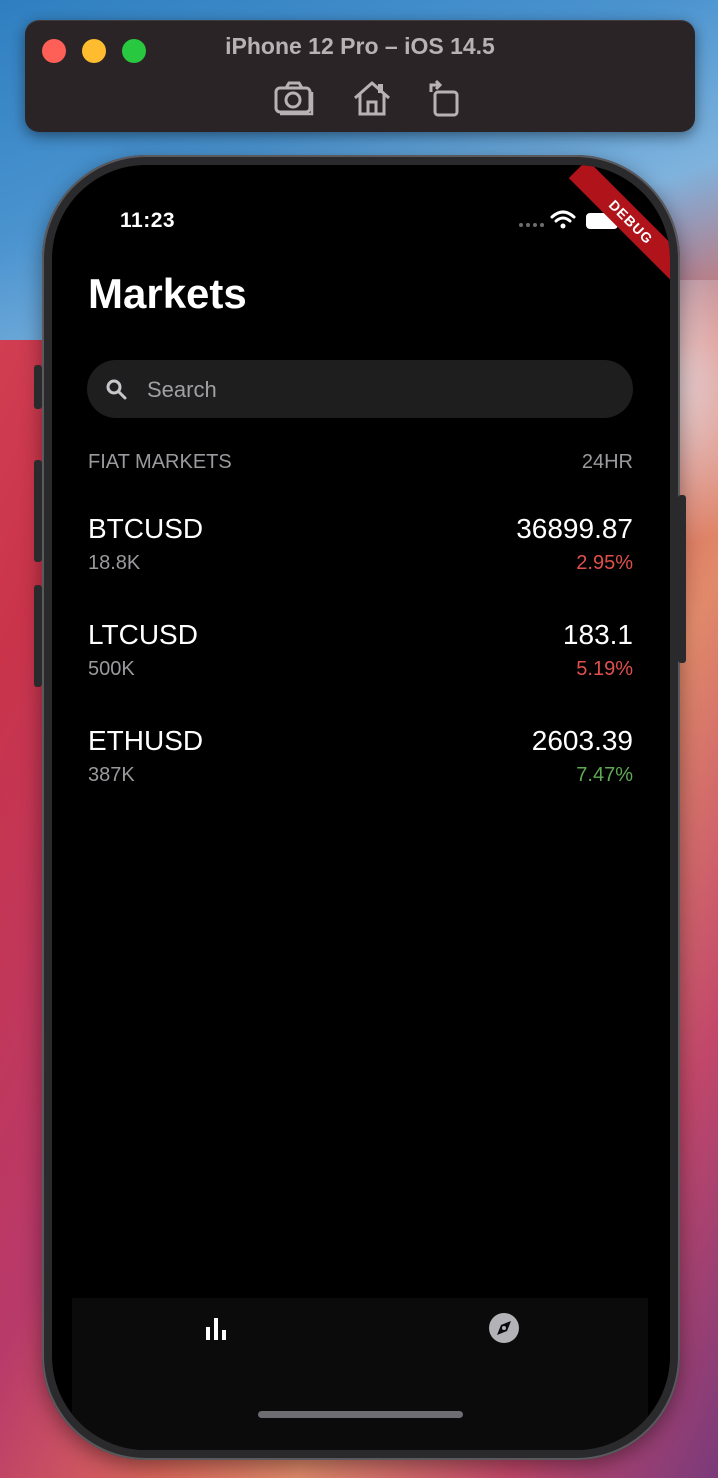 The height and width of the screenshot is (1478, 718). What do you see at coordinates (148, 220) in the screenshot?
I see `status-time: 11:23` at bounding box center [148, 220].